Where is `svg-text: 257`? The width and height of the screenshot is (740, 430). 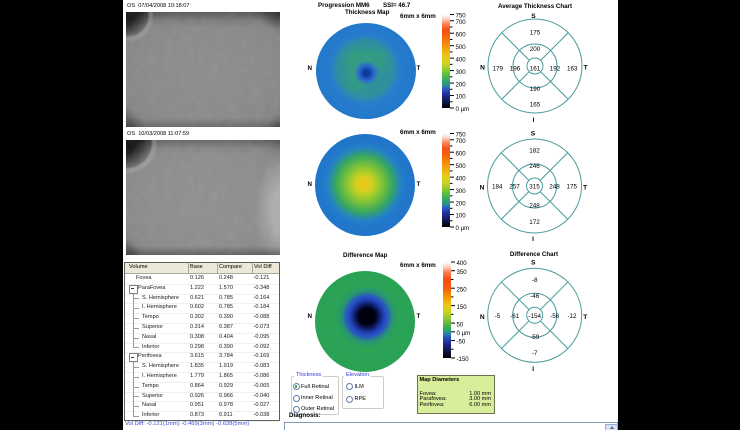
svg-text: 257 is located at coordinates (514, 187).